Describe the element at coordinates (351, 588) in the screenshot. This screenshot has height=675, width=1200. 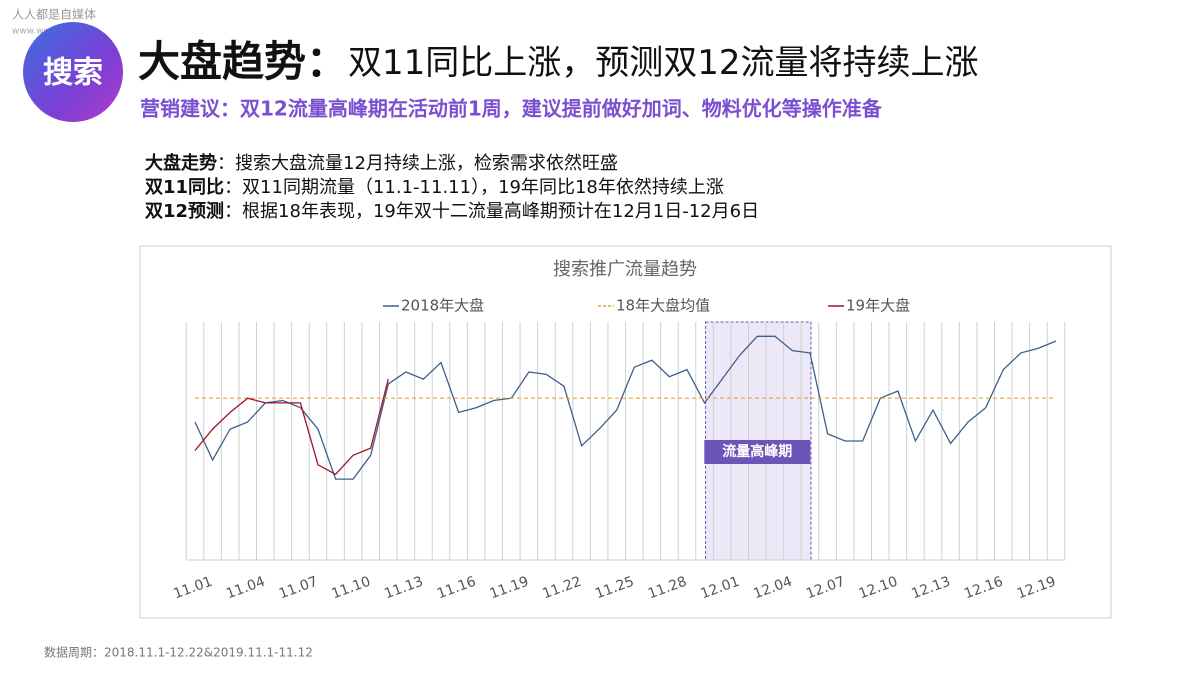
I see `x-tick-label: 11.10` at that location.